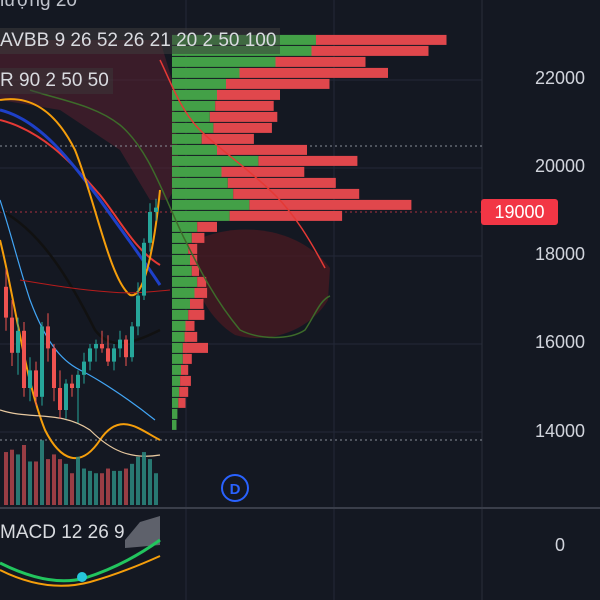 The image size is (600, 600). I want to click on r-legend: R 90 2 50 50, so click(56, 81).